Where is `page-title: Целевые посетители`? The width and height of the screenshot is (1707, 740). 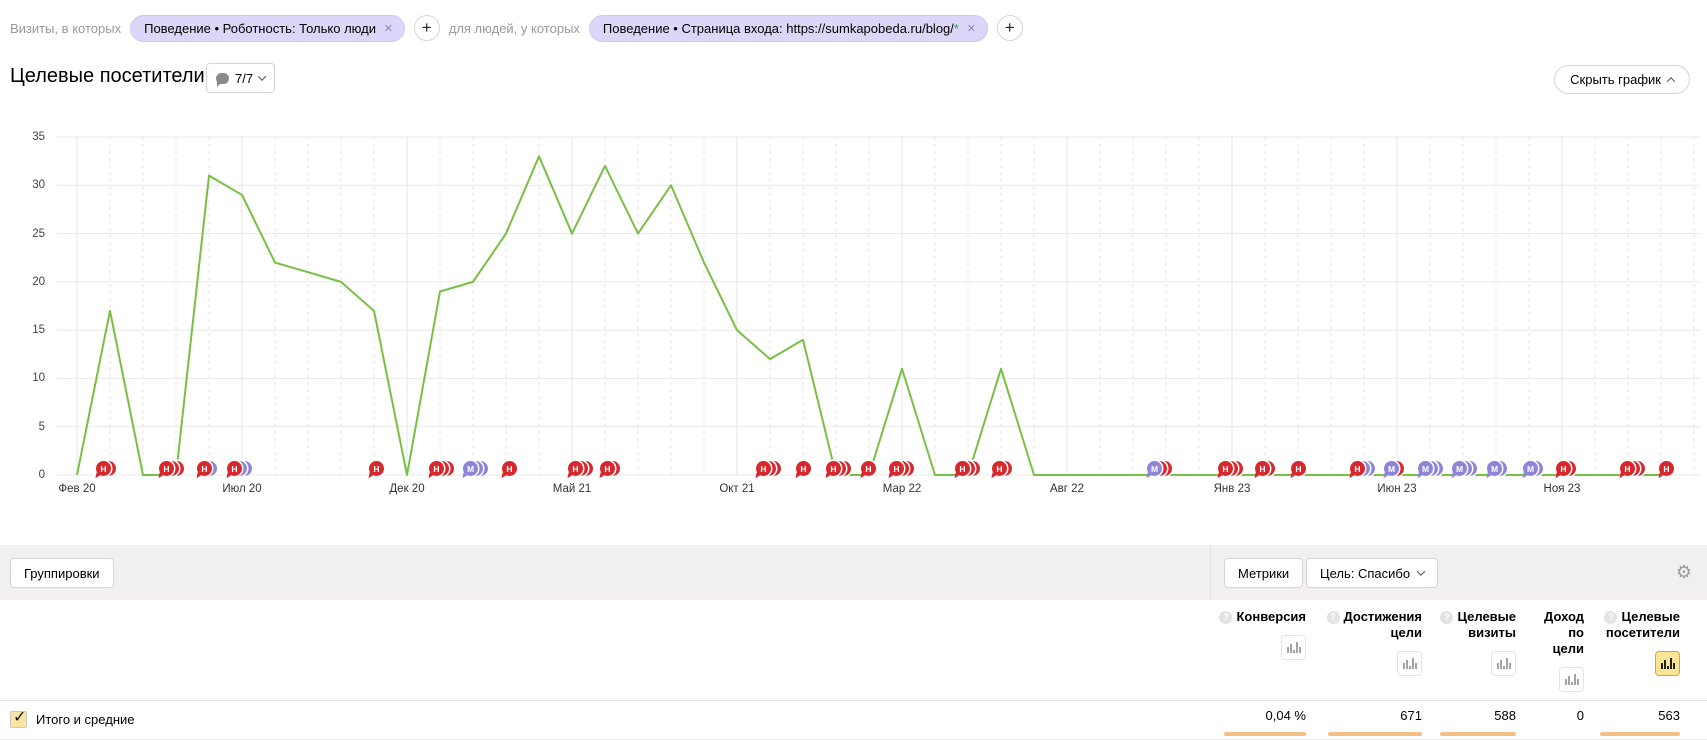 page-title: Целевые посетители is located at coordinates (107, 76).